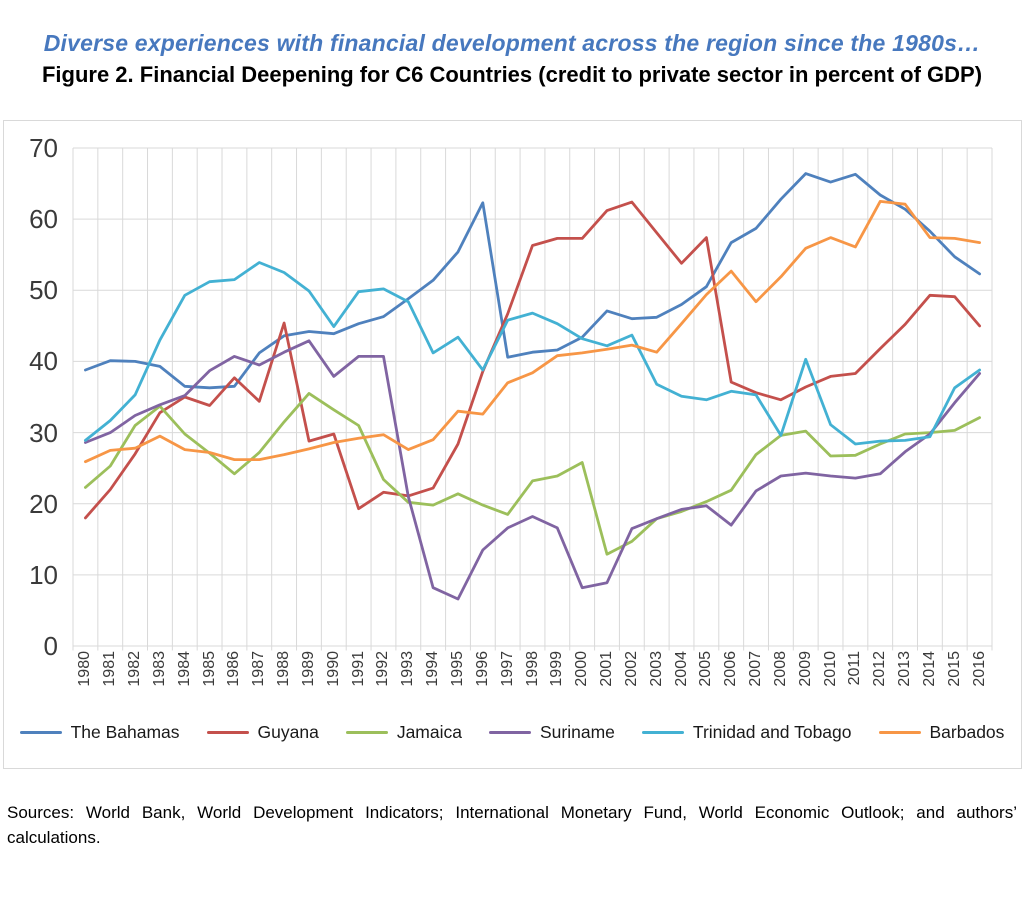 This screenshot has height=910, width=1024. Describe the element at coordinates (184, 669) in the screenshot. I see `x-tick-label: 1984` at that location.